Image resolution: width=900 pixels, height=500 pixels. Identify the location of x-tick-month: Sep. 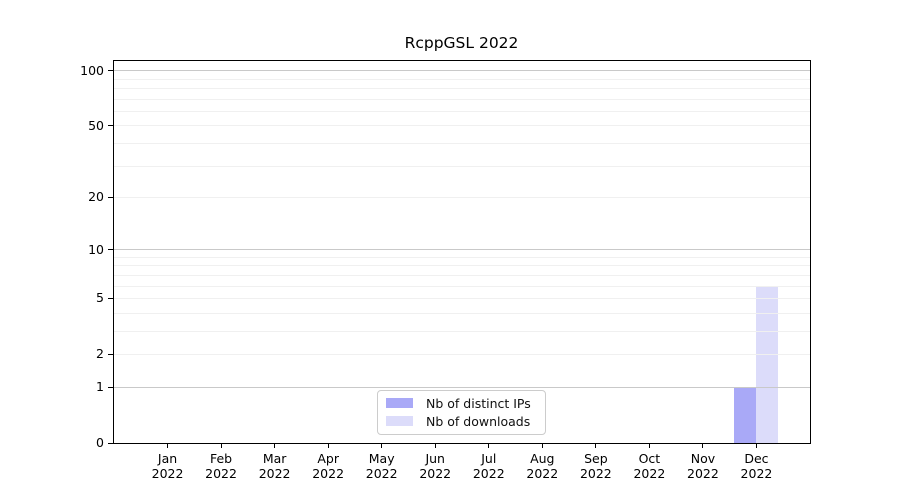
(596, 458).